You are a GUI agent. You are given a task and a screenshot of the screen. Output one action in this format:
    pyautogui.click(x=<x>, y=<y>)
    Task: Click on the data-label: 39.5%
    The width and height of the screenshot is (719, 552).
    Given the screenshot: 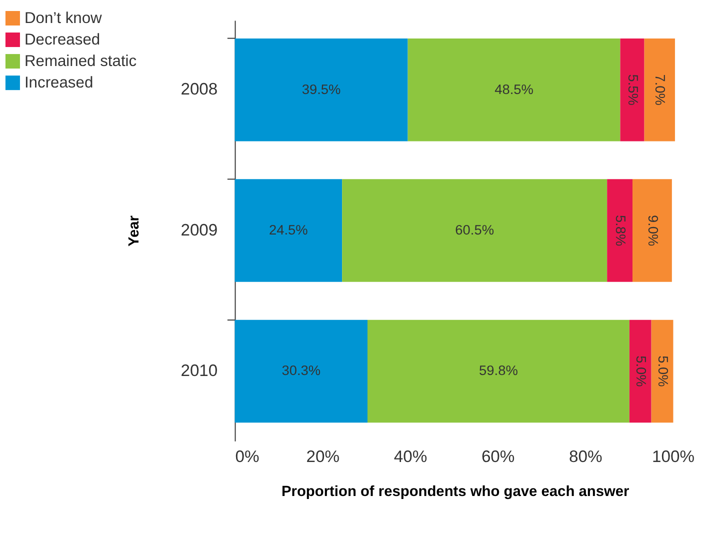 What is the action you would take?
    pyautogui.click(x=321, y=89)
    